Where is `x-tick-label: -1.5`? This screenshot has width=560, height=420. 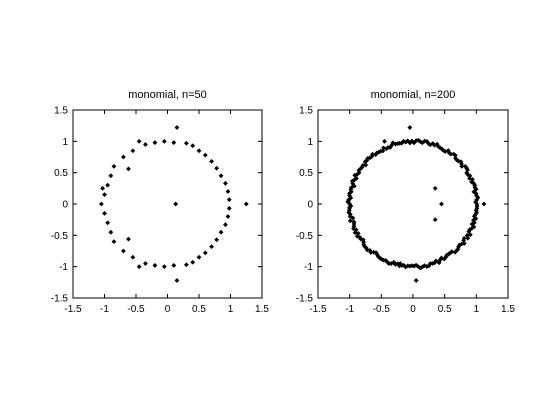 x-tick-label: -1.5 is located at coordinates (318, 309).